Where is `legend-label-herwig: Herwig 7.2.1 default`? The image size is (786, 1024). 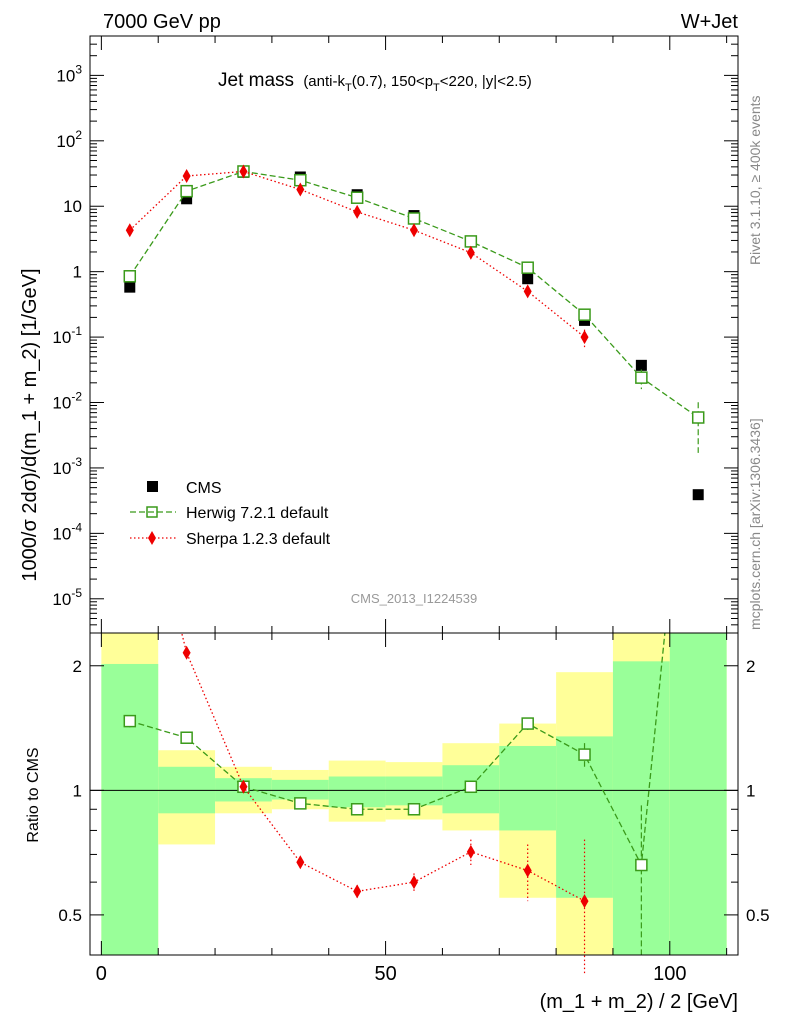 legend-label-herwig: Herwig 7.2.1 default is located at coordinates (257, 513).